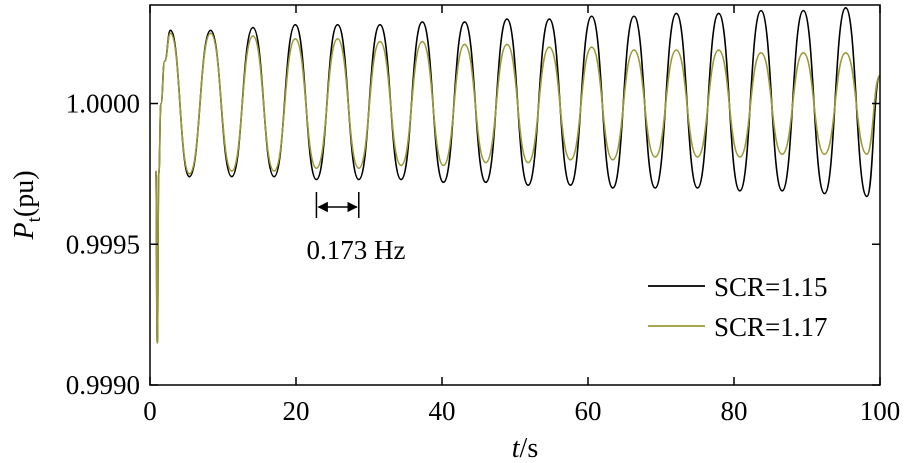  I want to click on y-tick-label: 0.9990, so click(103, 385).